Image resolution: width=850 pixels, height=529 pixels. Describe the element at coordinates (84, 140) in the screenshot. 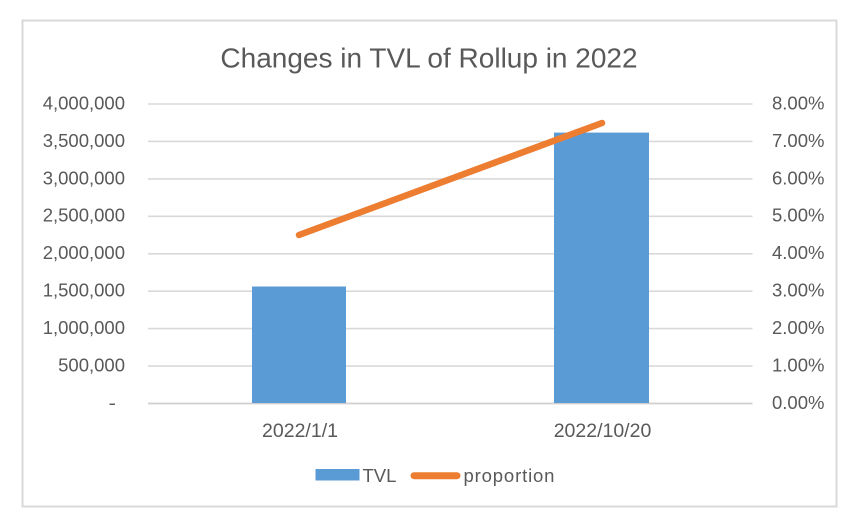

I see `svg-text: 3,500,000` at that location.